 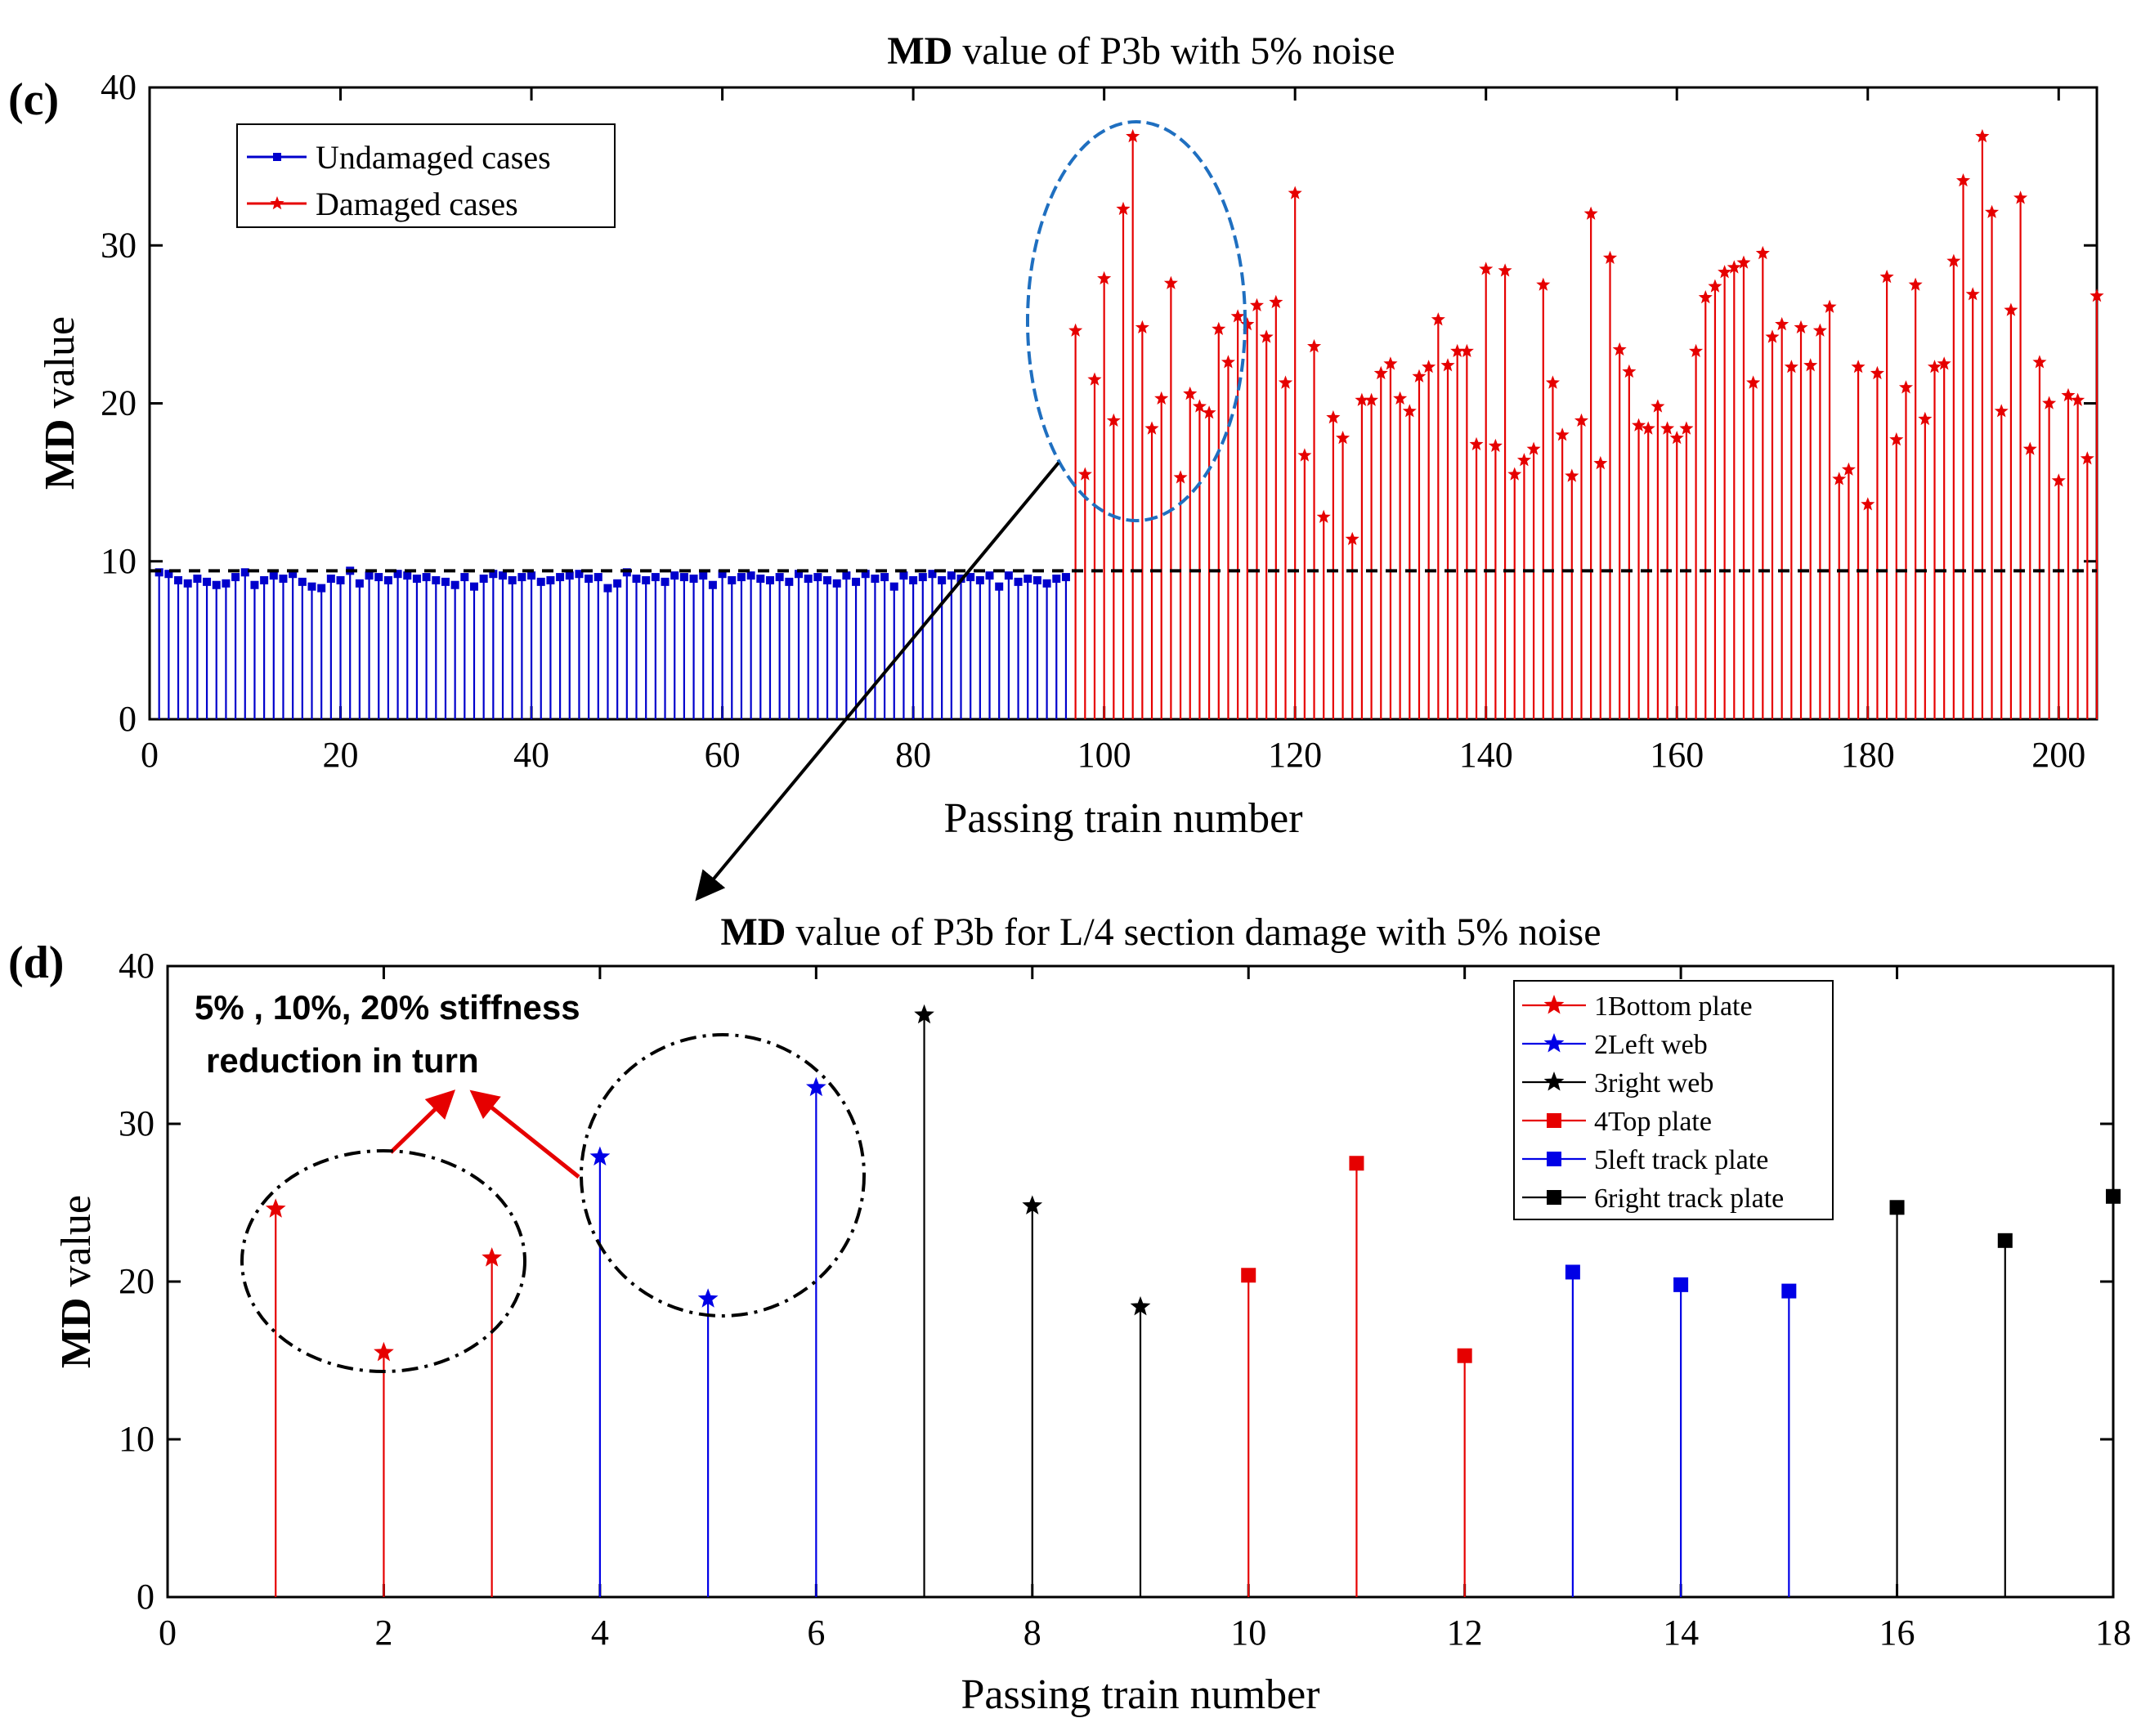 I want to click on panel-d-xtick-label: 16, so click(x=1897, y=1633).